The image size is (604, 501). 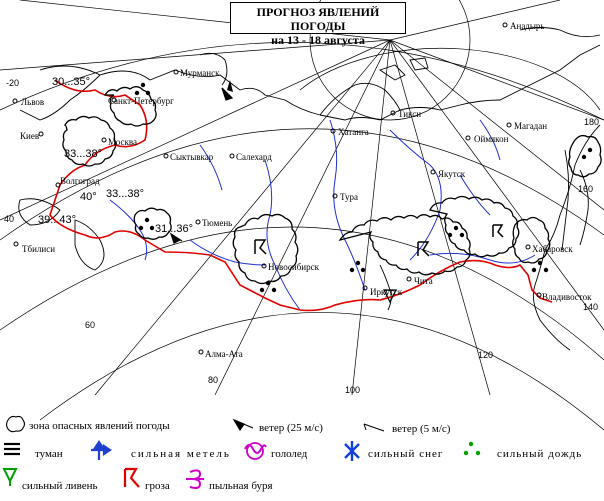 I want to click on svg-text: Чита, so click(x=423, y=281).